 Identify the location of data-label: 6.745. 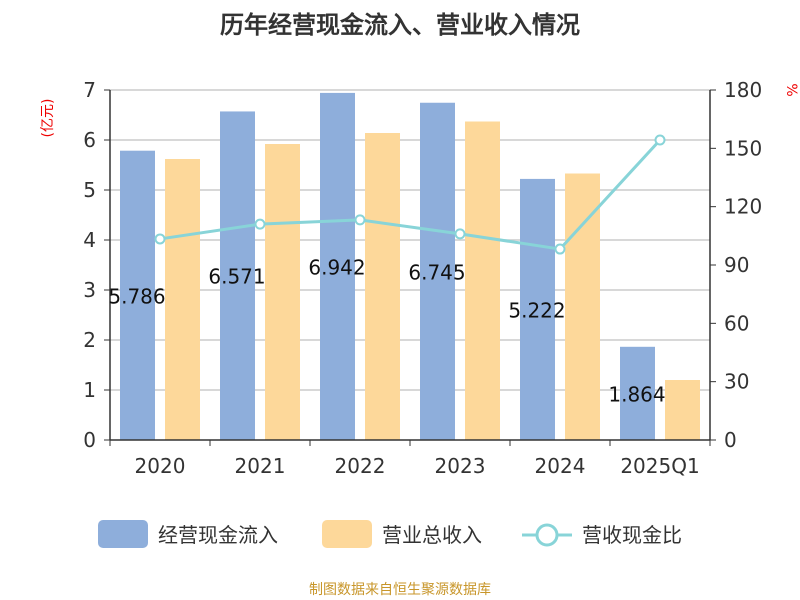
(436, 272).